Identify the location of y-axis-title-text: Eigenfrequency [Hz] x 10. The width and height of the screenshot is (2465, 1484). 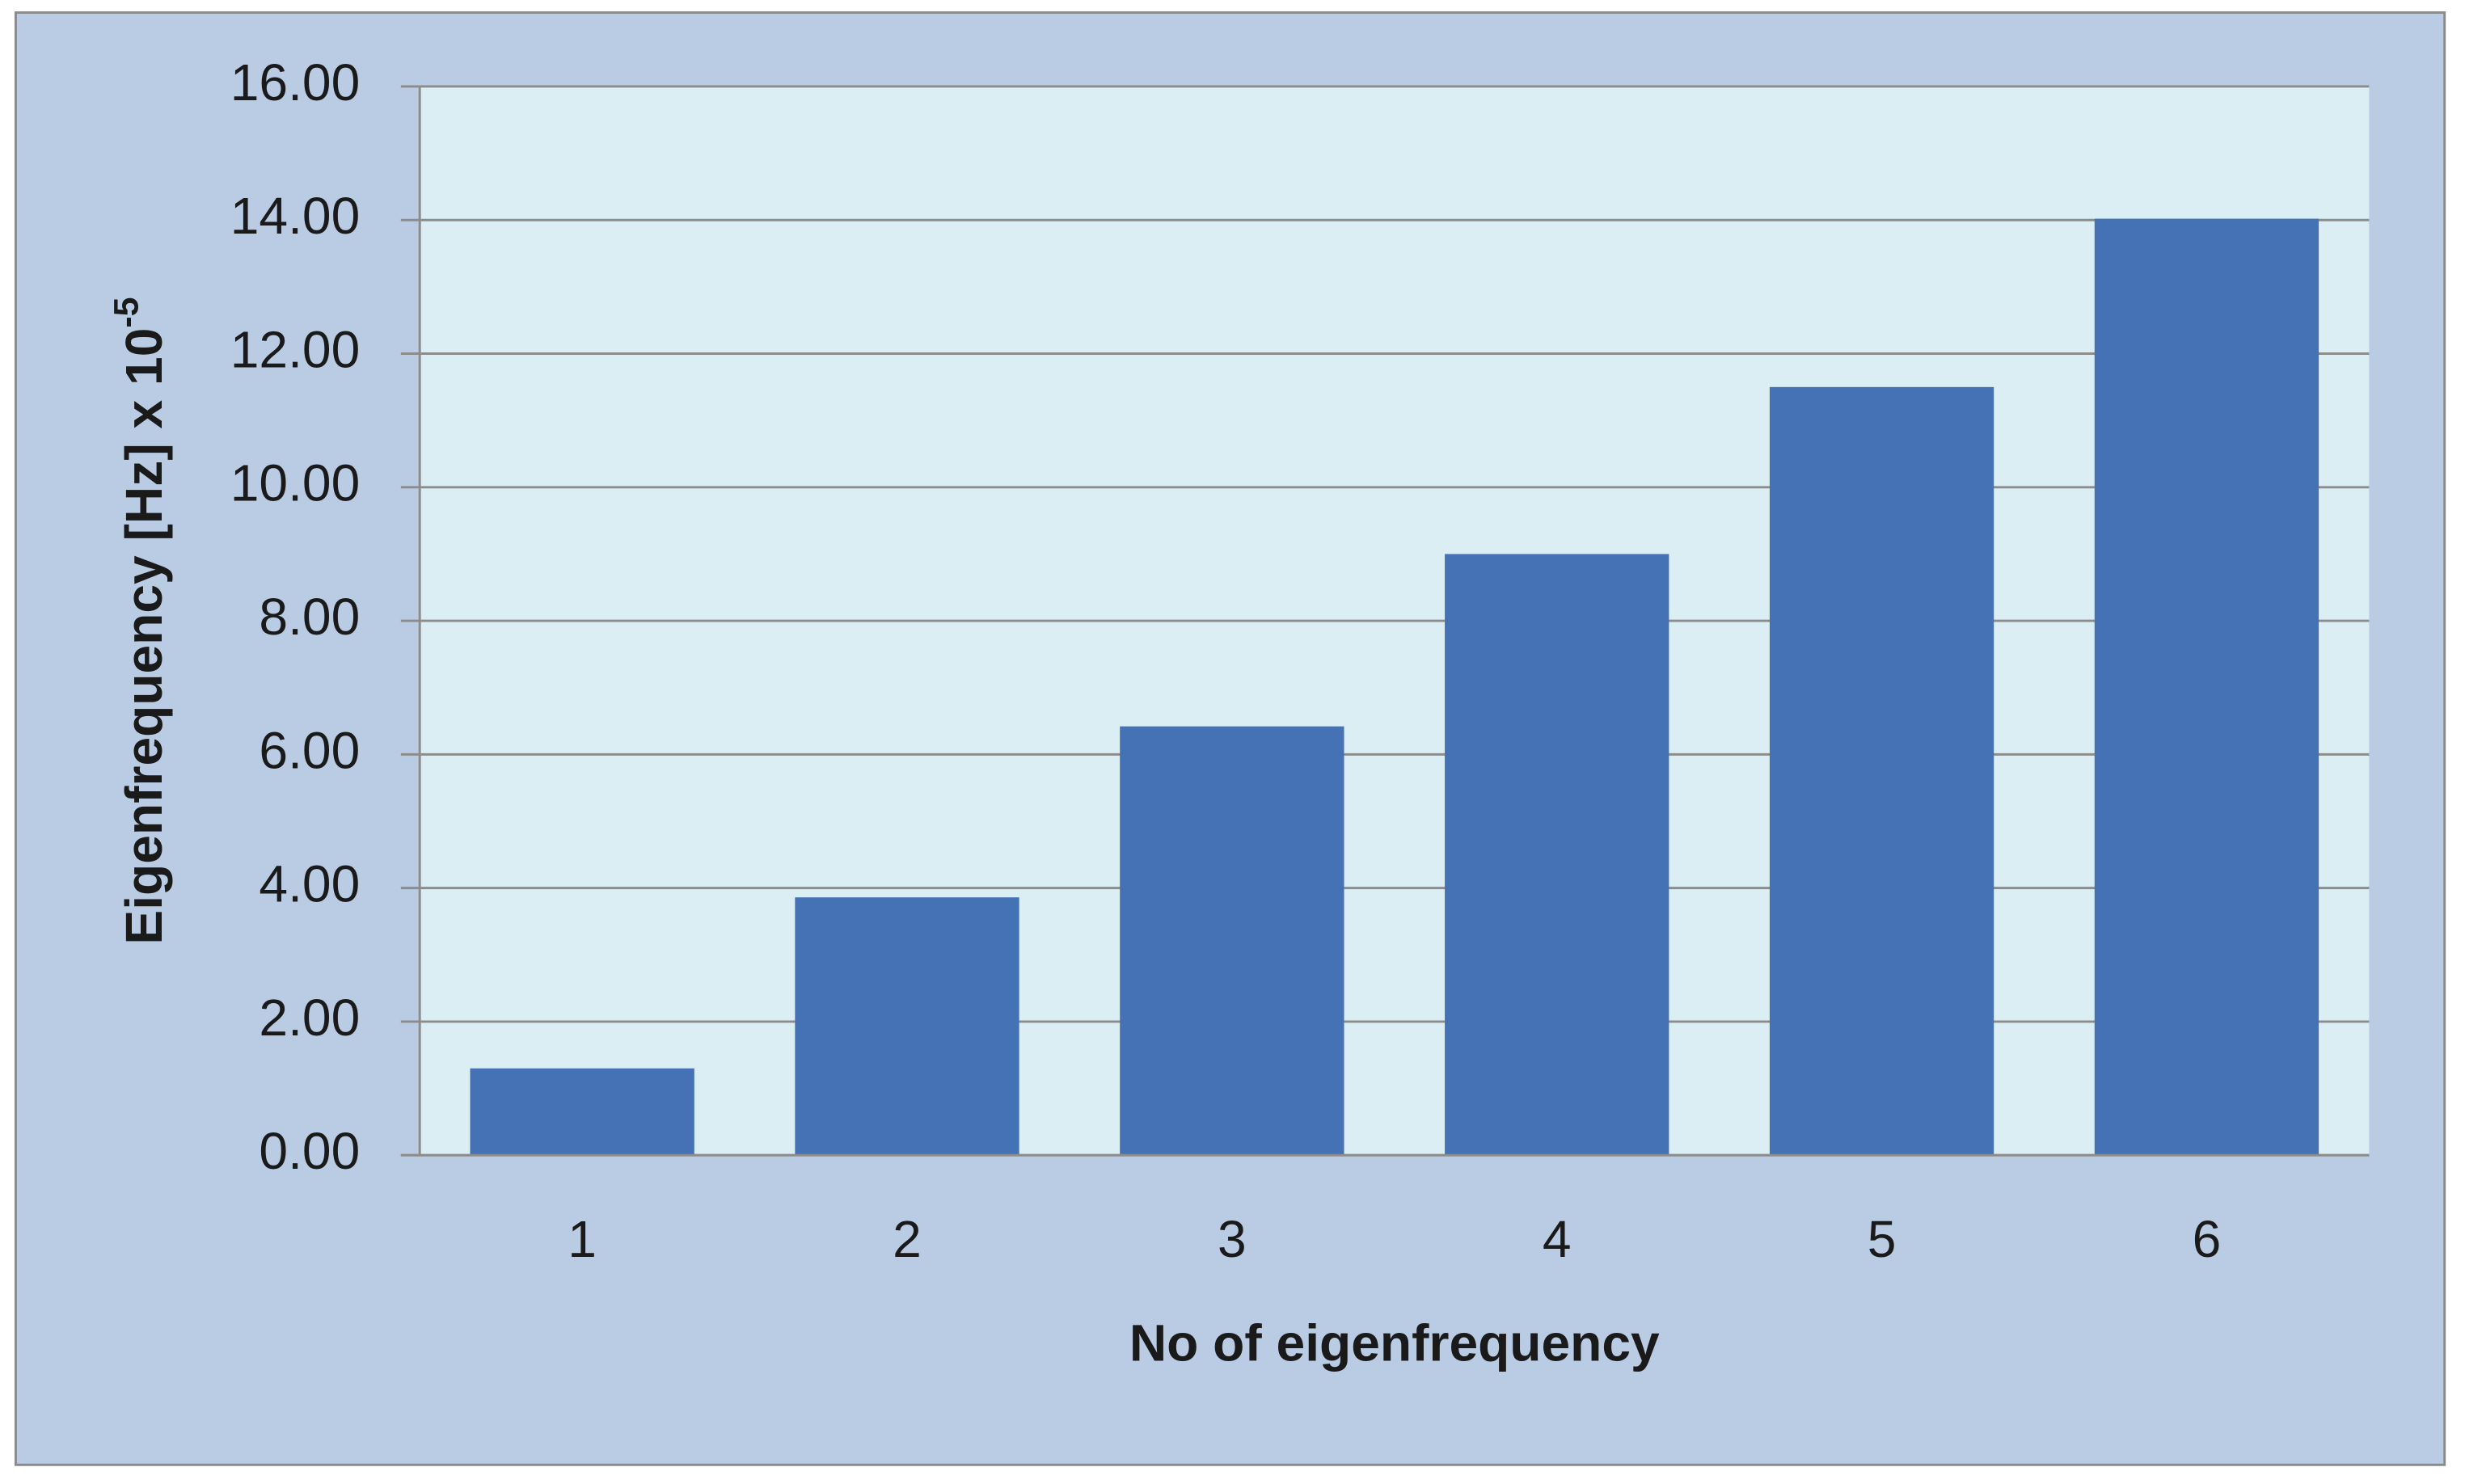
(144, 636).